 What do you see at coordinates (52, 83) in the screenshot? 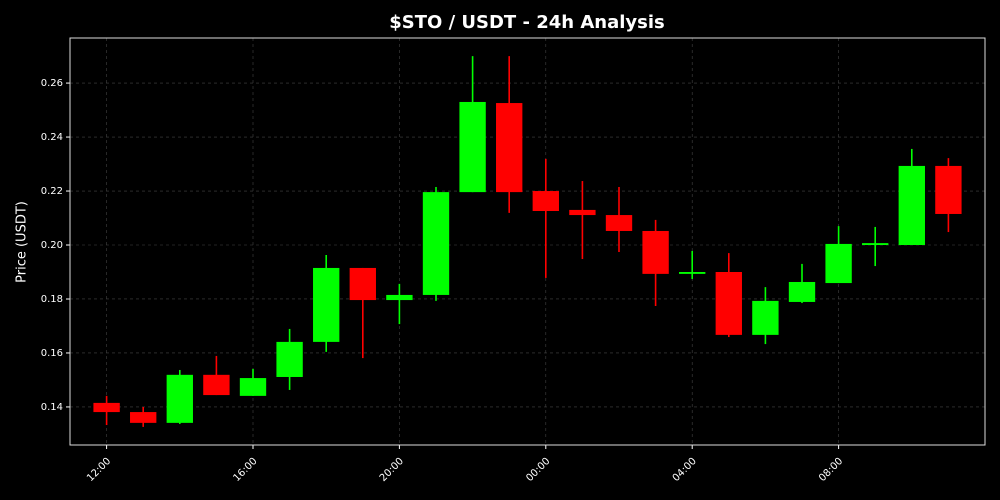
I see `y-tick-label: 0.26` at bounding box center [52, 83].